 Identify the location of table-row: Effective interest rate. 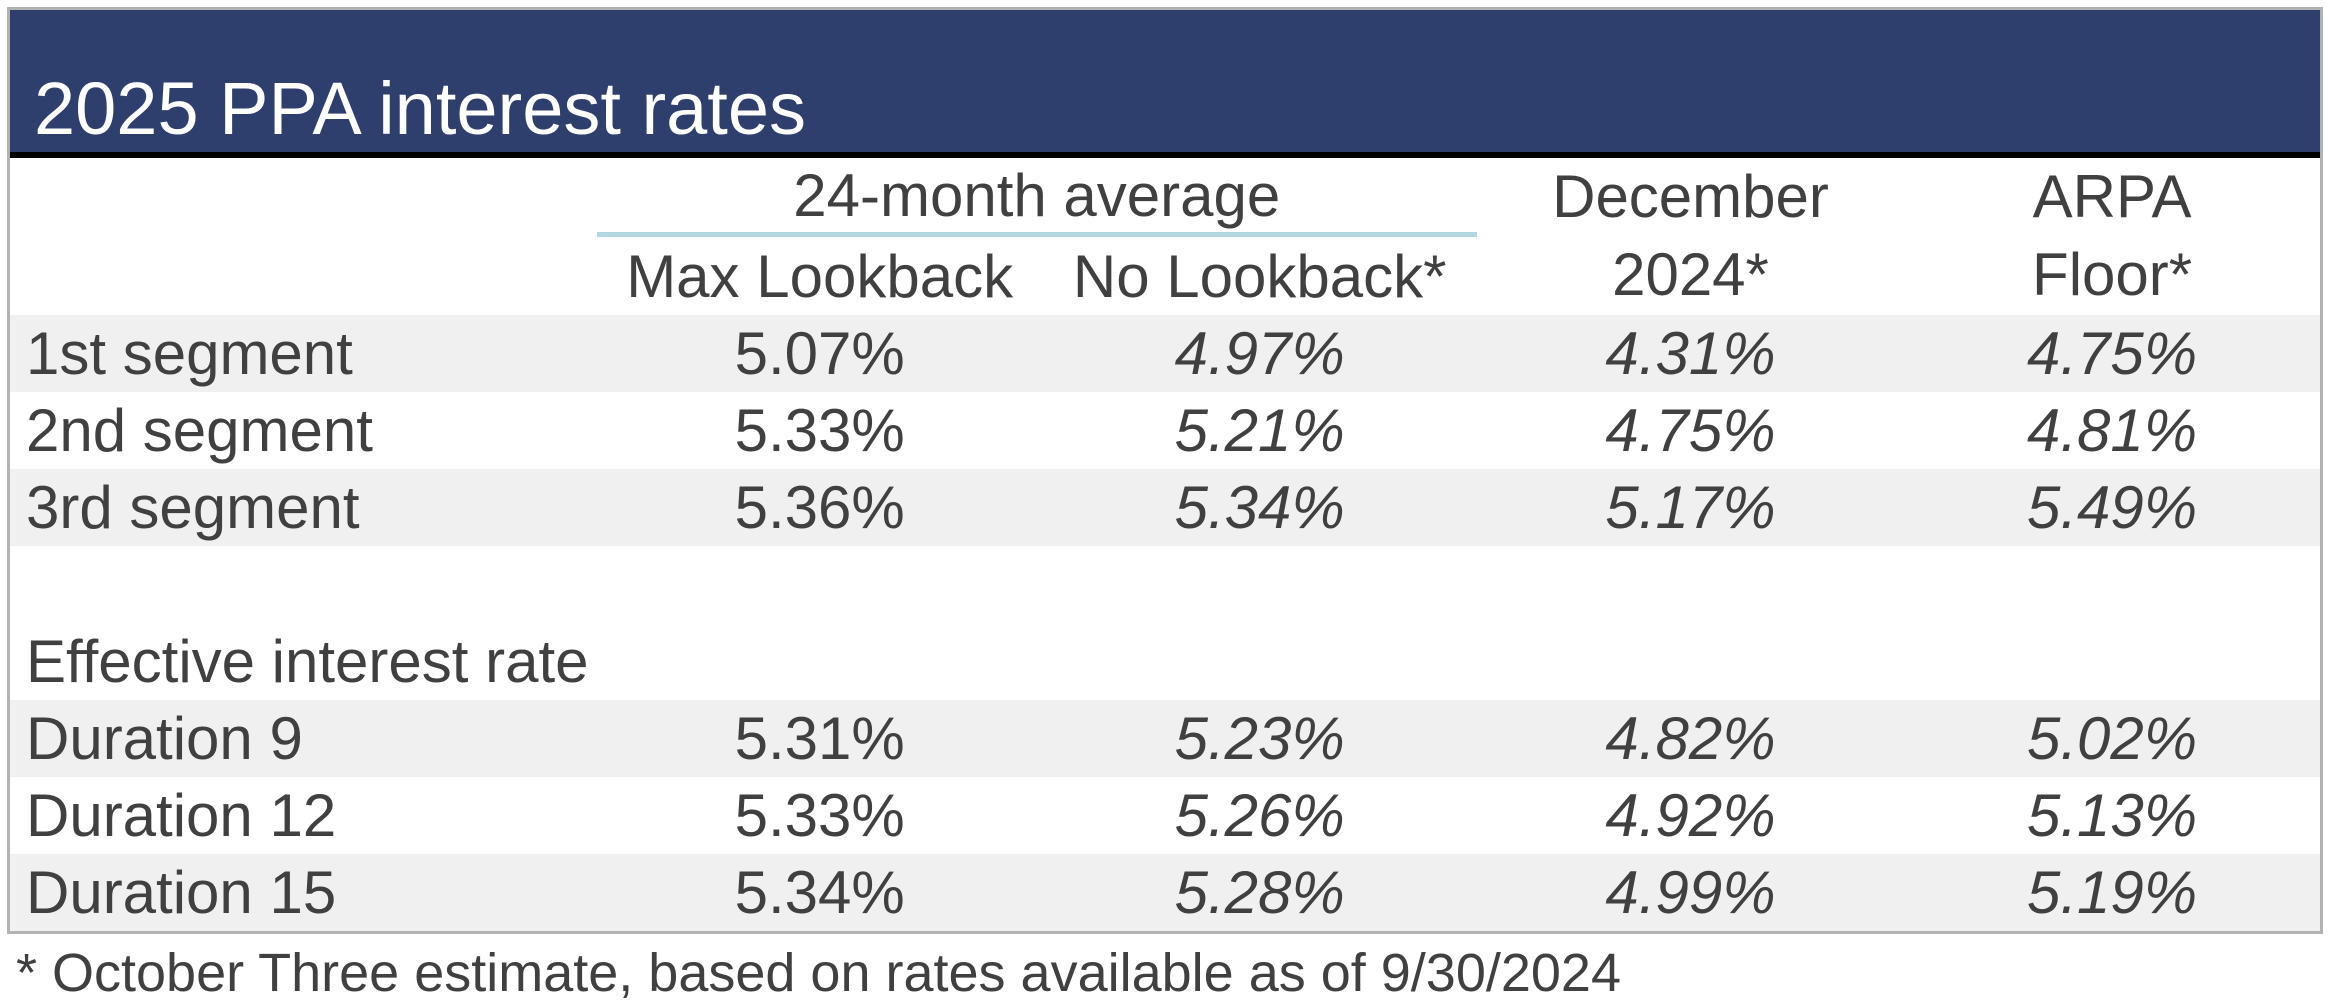
(1165, 661).